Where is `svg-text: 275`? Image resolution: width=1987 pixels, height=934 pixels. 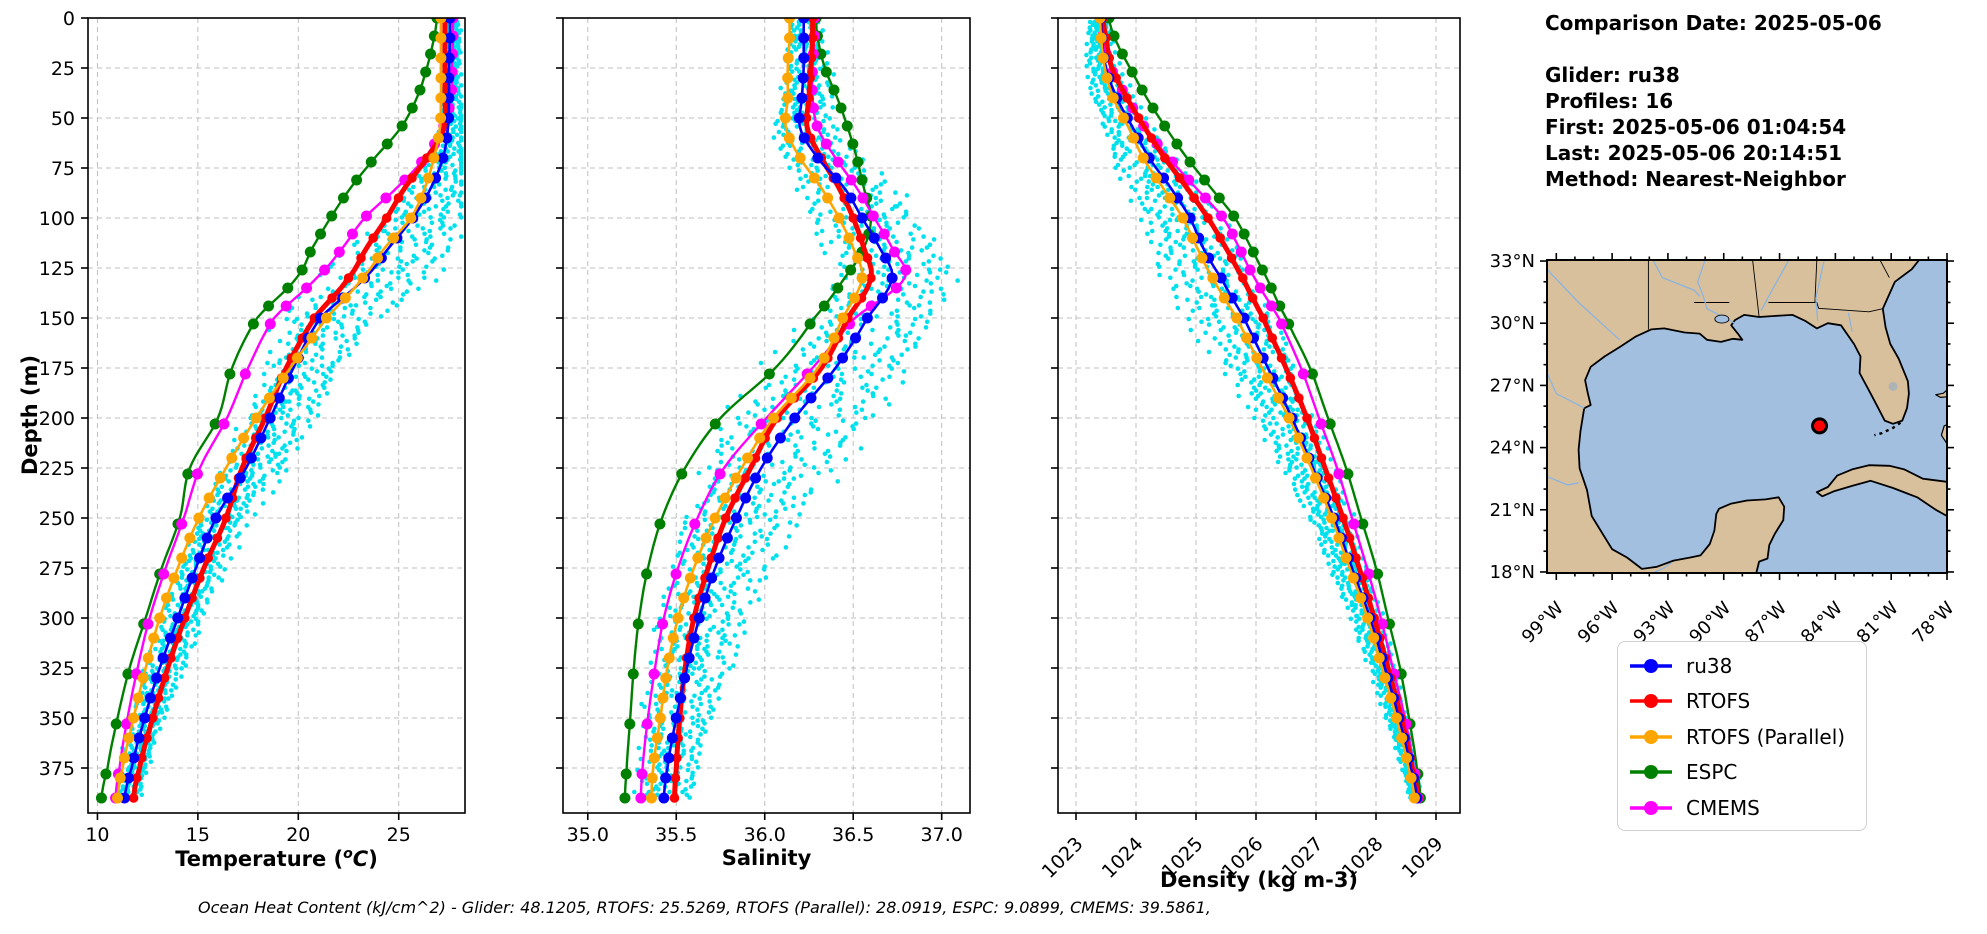
svg-text: 275 is located at coordinates (57, 569).